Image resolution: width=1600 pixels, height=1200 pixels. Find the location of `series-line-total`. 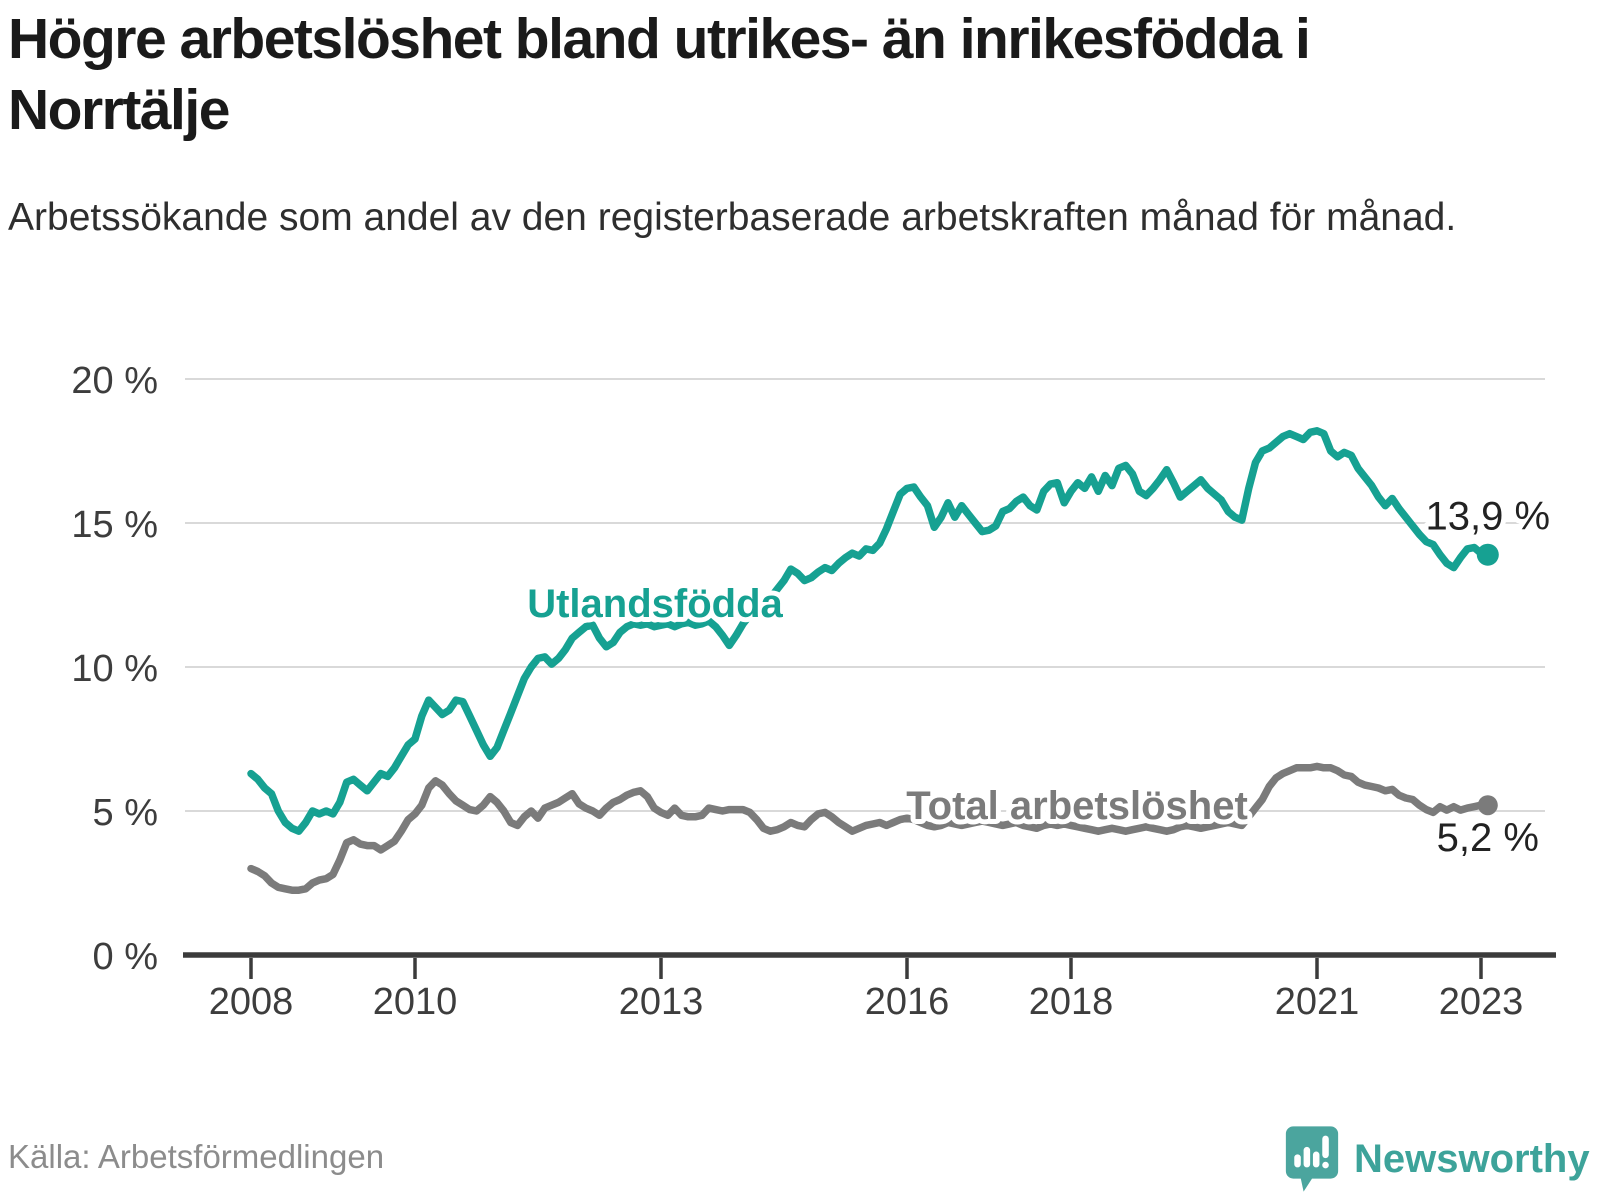

series-line-total is located at coordinates (869, 828).